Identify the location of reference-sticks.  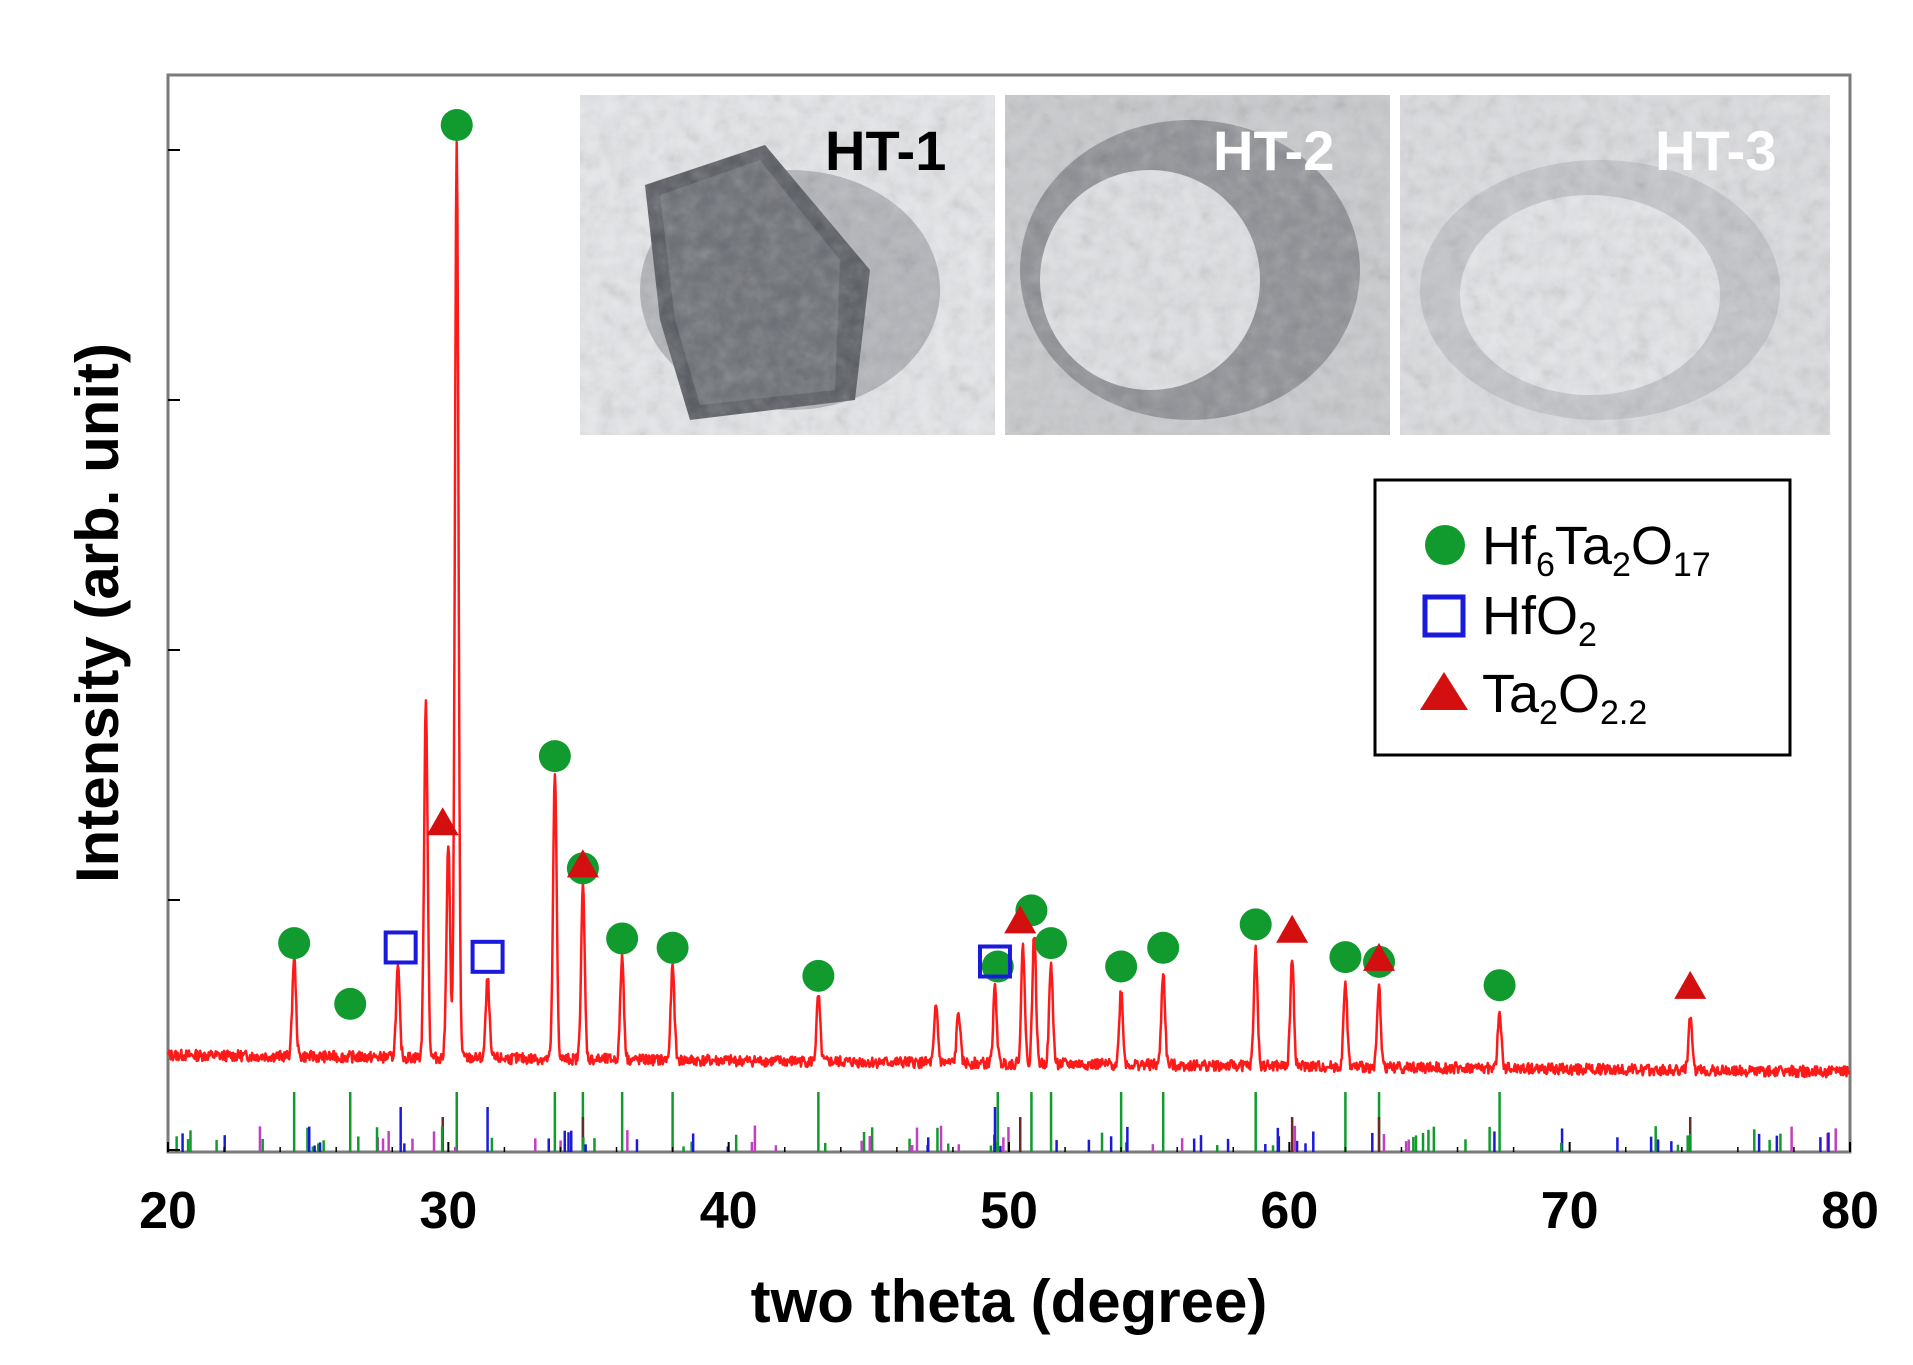
(1006, 1122).